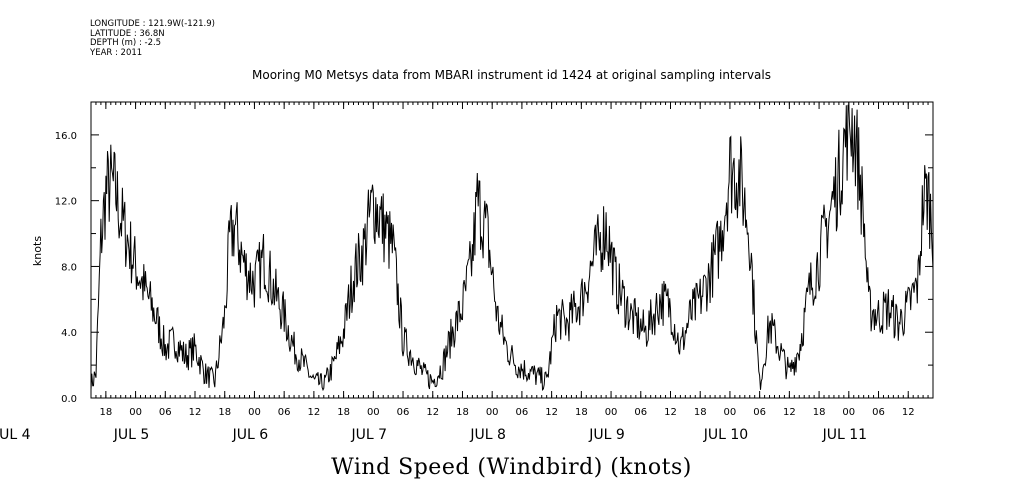 This screenshot has width=1009, height=504. What do you see at coordinates (126, 43) in the screenshot?
I see `depth-text: DEPTH (m) : -2.5` at bounding box center [126, 43].